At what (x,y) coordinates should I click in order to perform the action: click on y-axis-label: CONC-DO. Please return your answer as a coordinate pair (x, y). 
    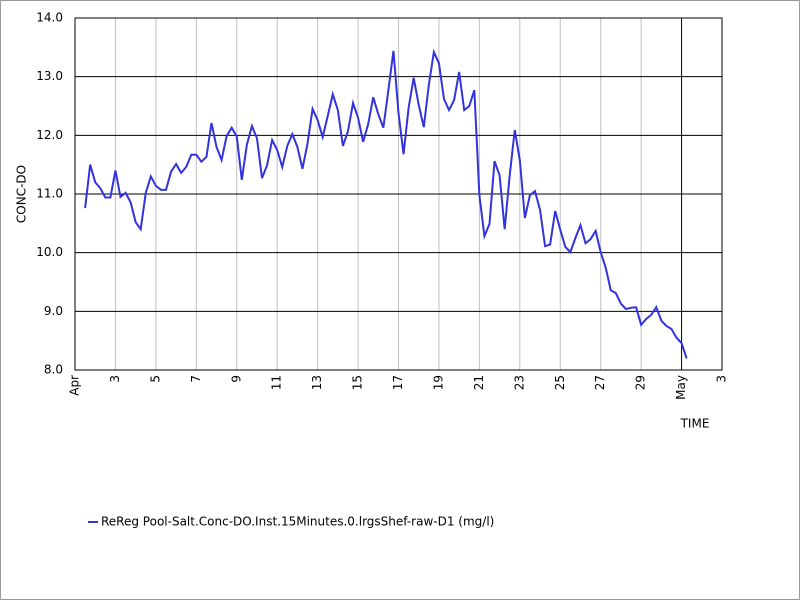
    Looking at the image, I should click on (22, 194).